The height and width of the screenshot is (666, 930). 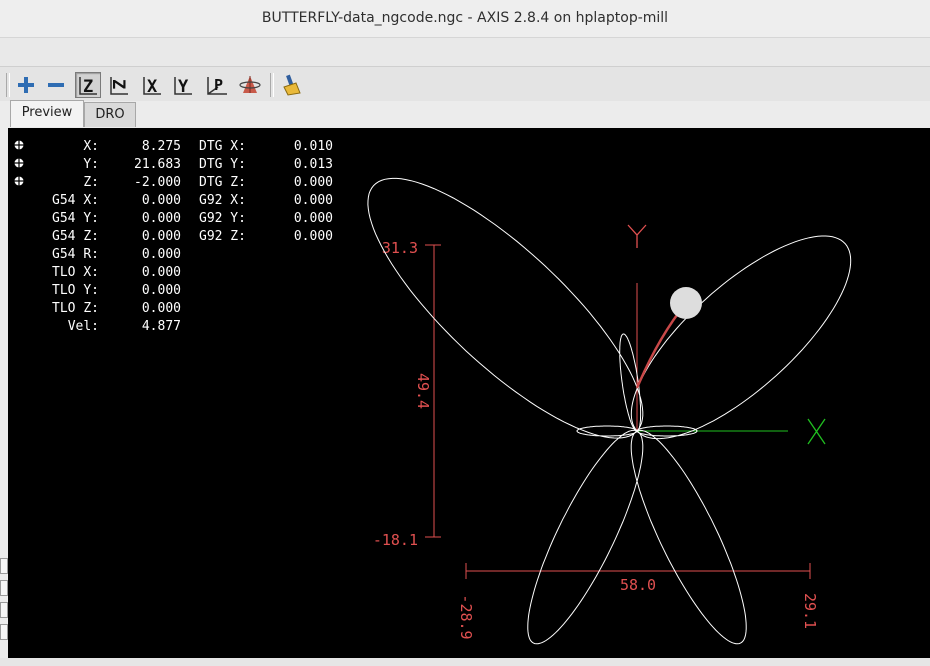 What do you see at coordinates (222, 200) in the screenshot?
I see `dro-label: G92 X:` at bounding box center [222, 200].